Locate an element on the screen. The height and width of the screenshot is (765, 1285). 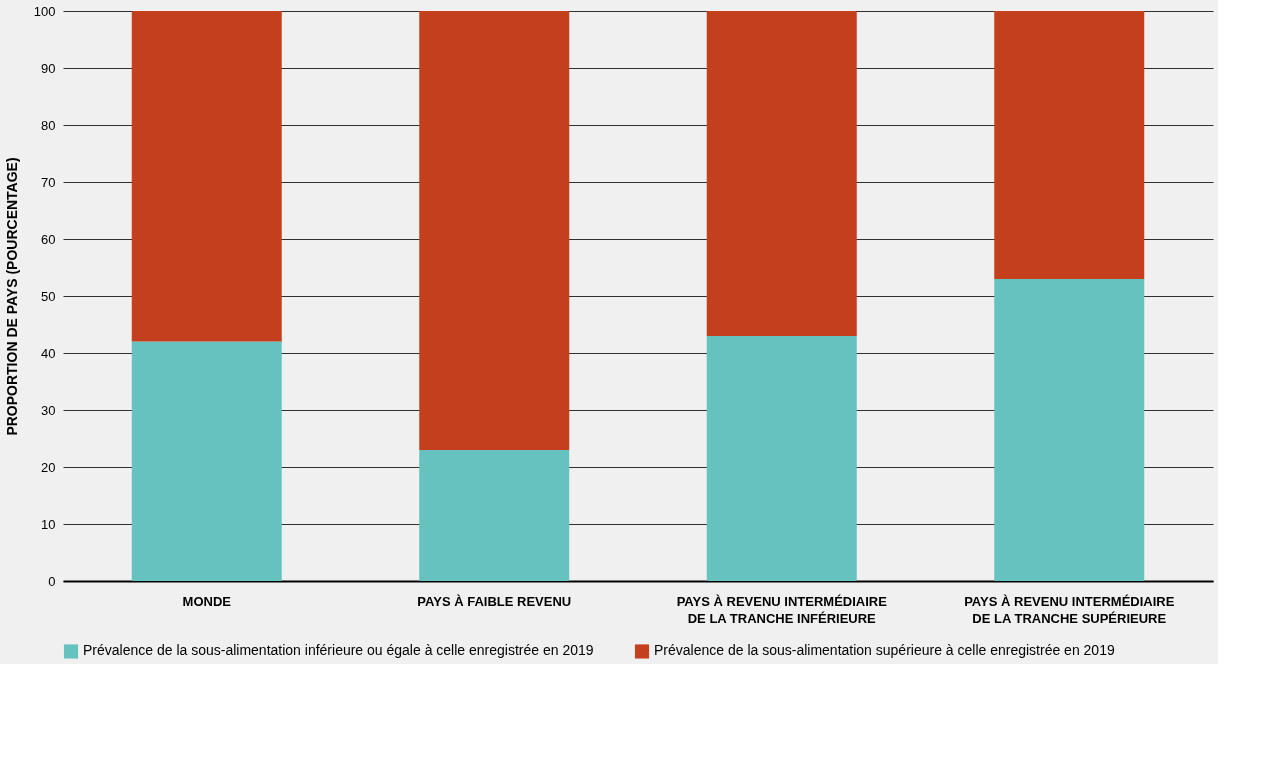
y-tick-label: 80 is located at coordinates (48, 125).